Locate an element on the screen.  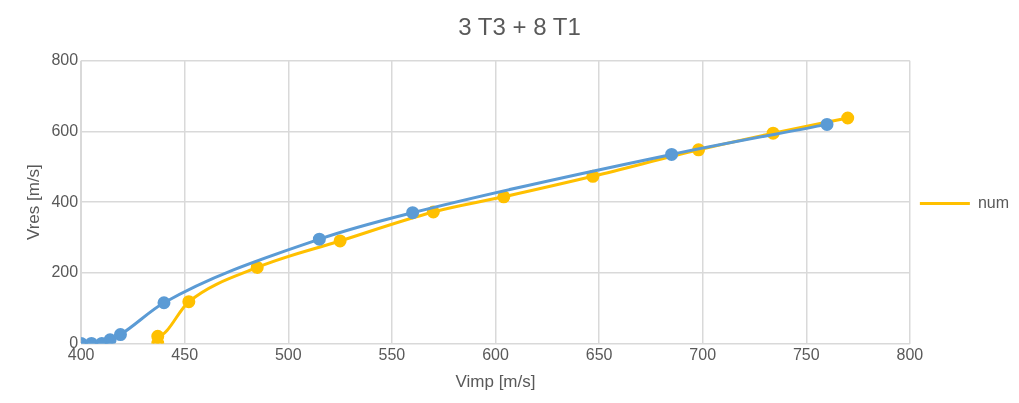
x-axis-title: Vimp [m/s] is located at coordinates (495, 382).